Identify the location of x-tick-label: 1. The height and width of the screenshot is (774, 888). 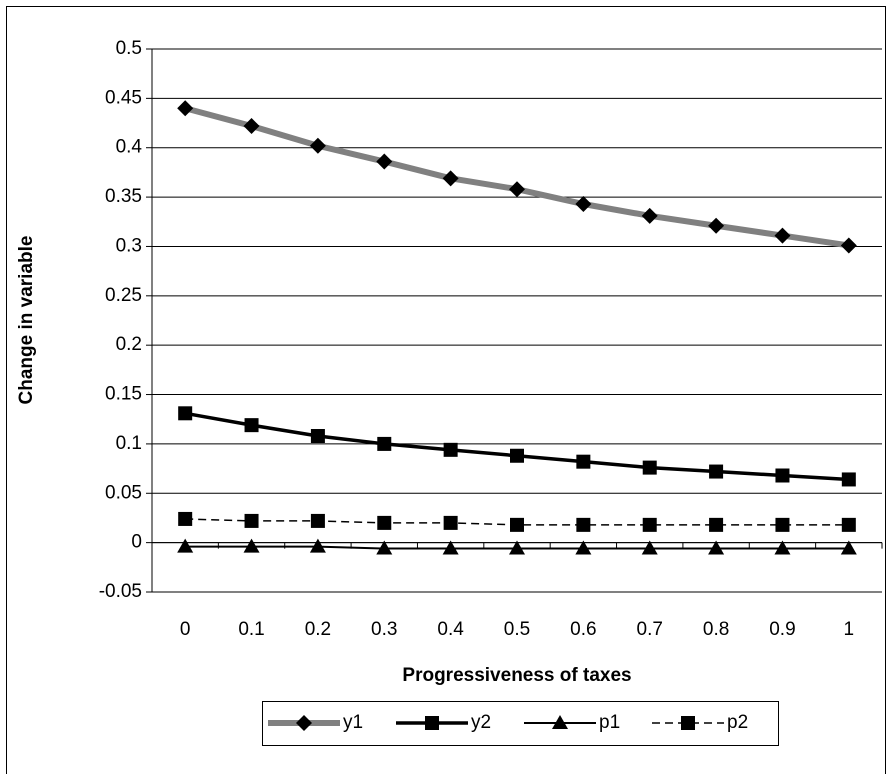
(849, 629).